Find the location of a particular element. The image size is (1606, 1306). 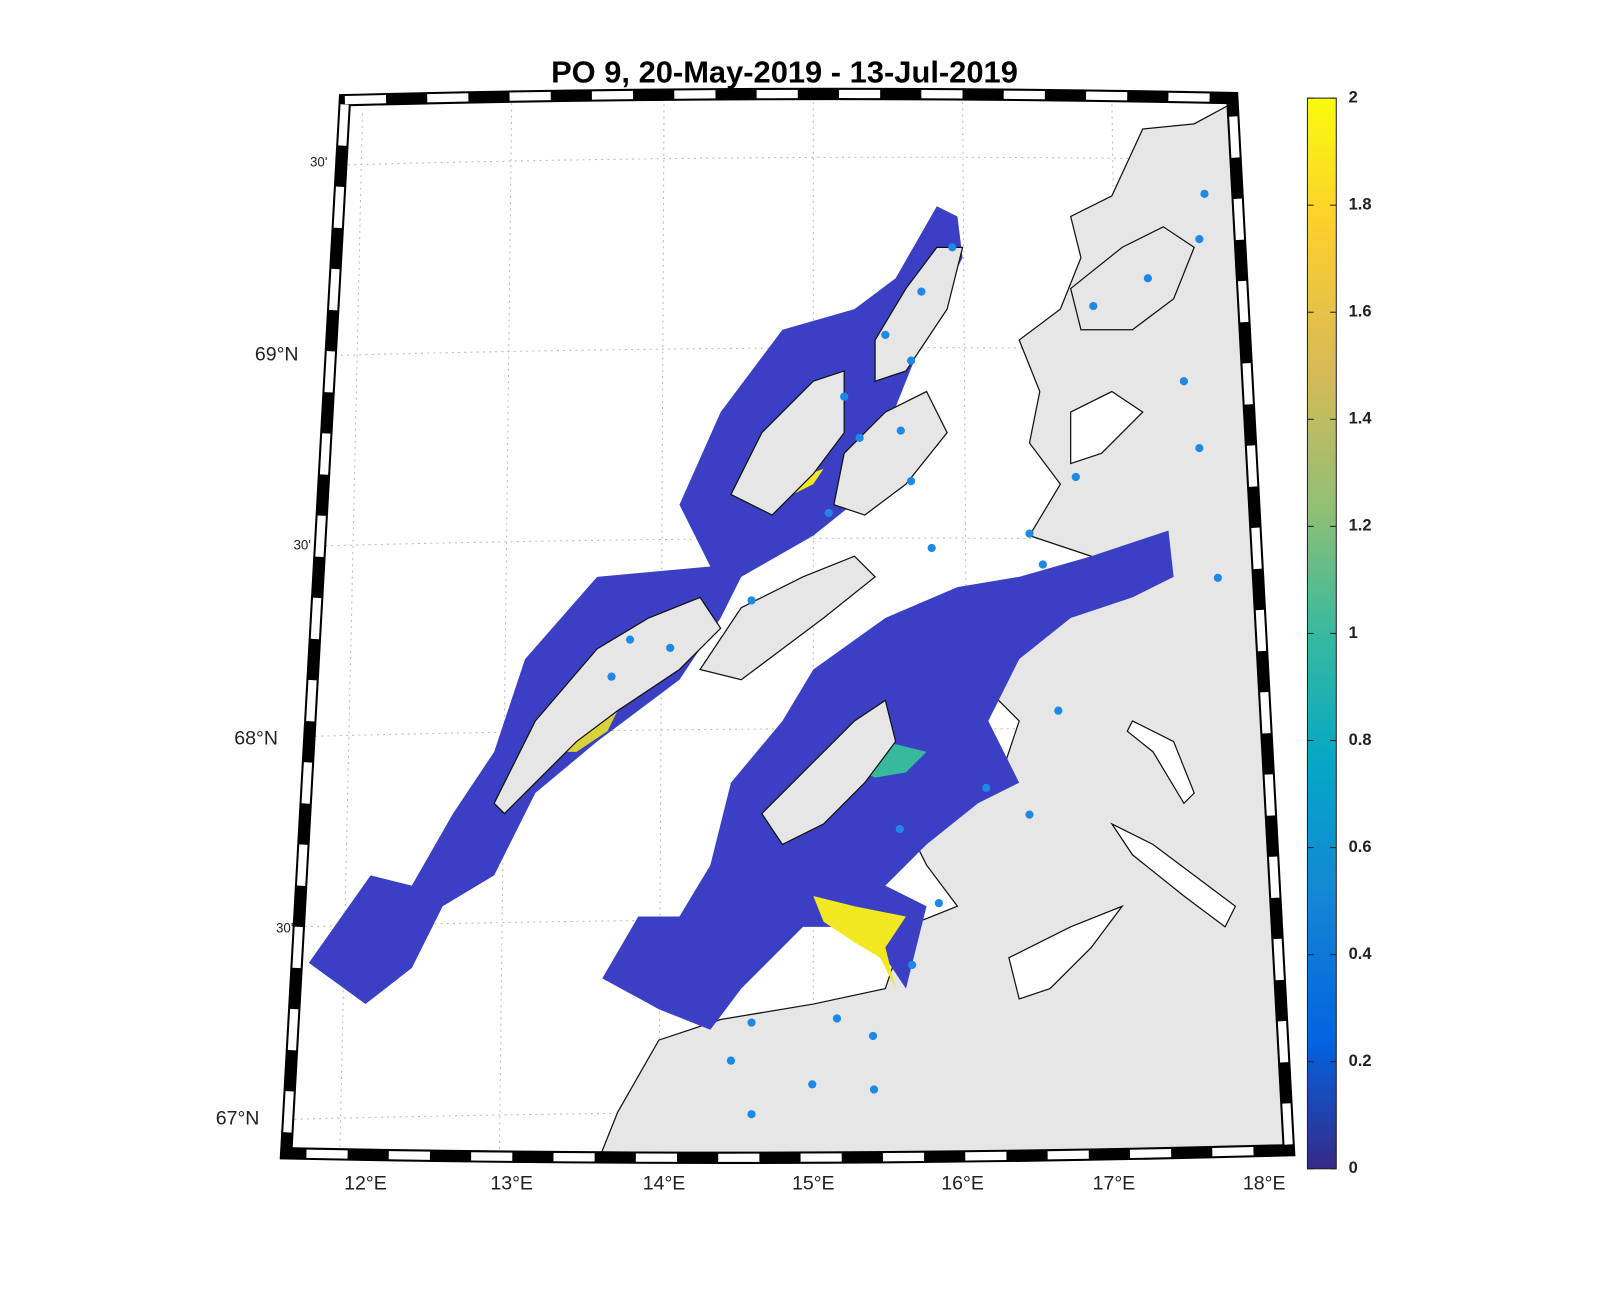

colorbar-tick-label: 1 is located at coordinates (1353, 633).